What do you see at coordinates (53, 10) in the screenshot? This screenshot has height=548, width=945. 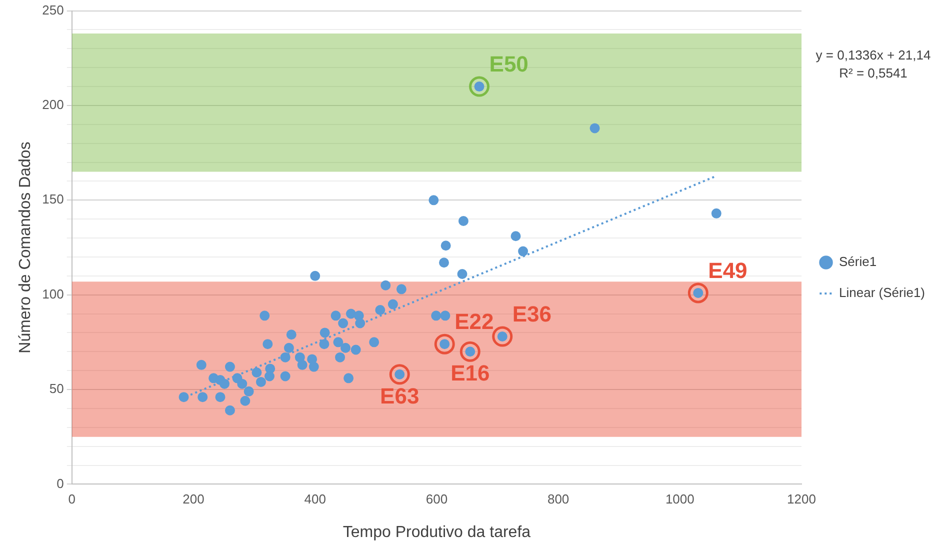 I see `y-tick-label: 250` at bounding box center [53, 10].